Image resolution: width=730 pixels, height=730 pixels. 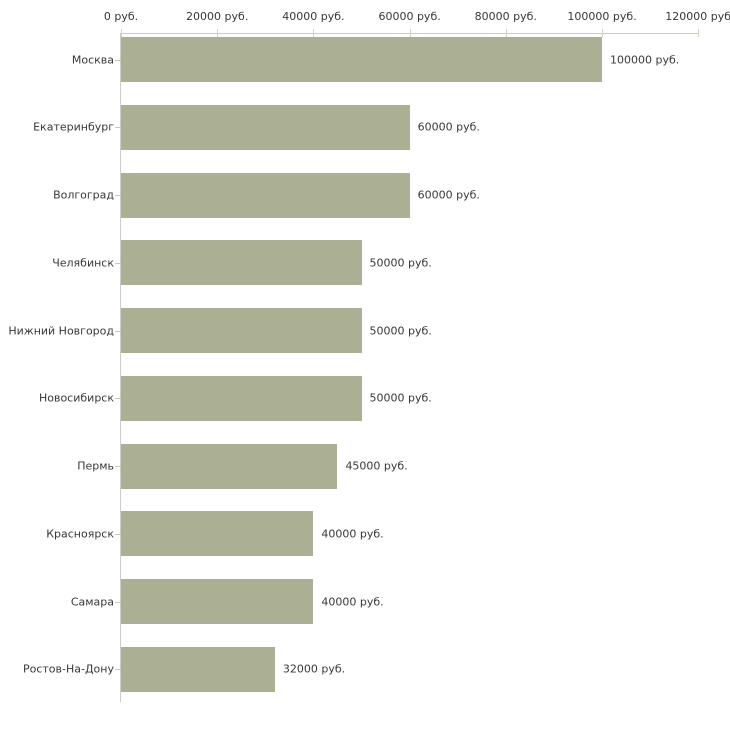 What do you see at coordinates (92, 59) in the screenshot?
I see `category-label: Москва` at bounding box center [92, 59].